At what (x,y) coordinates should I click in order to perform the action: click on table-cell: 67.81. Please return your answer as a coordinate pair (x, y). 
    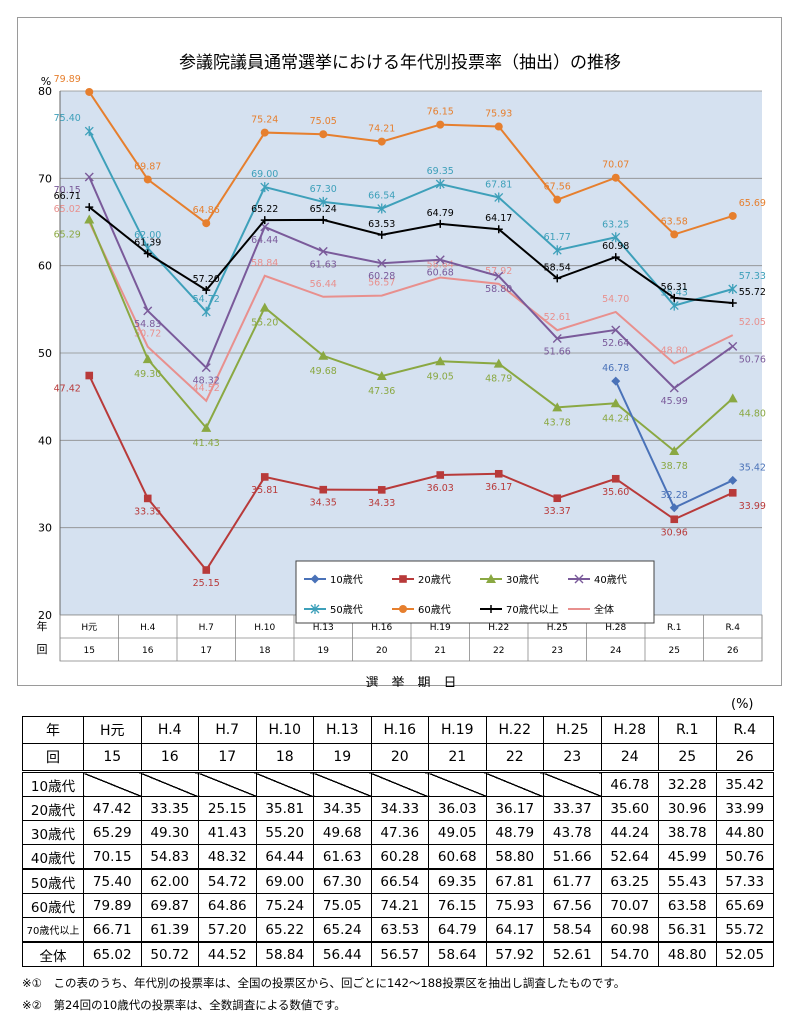
    Looking at the image, I should click on (514, 881).